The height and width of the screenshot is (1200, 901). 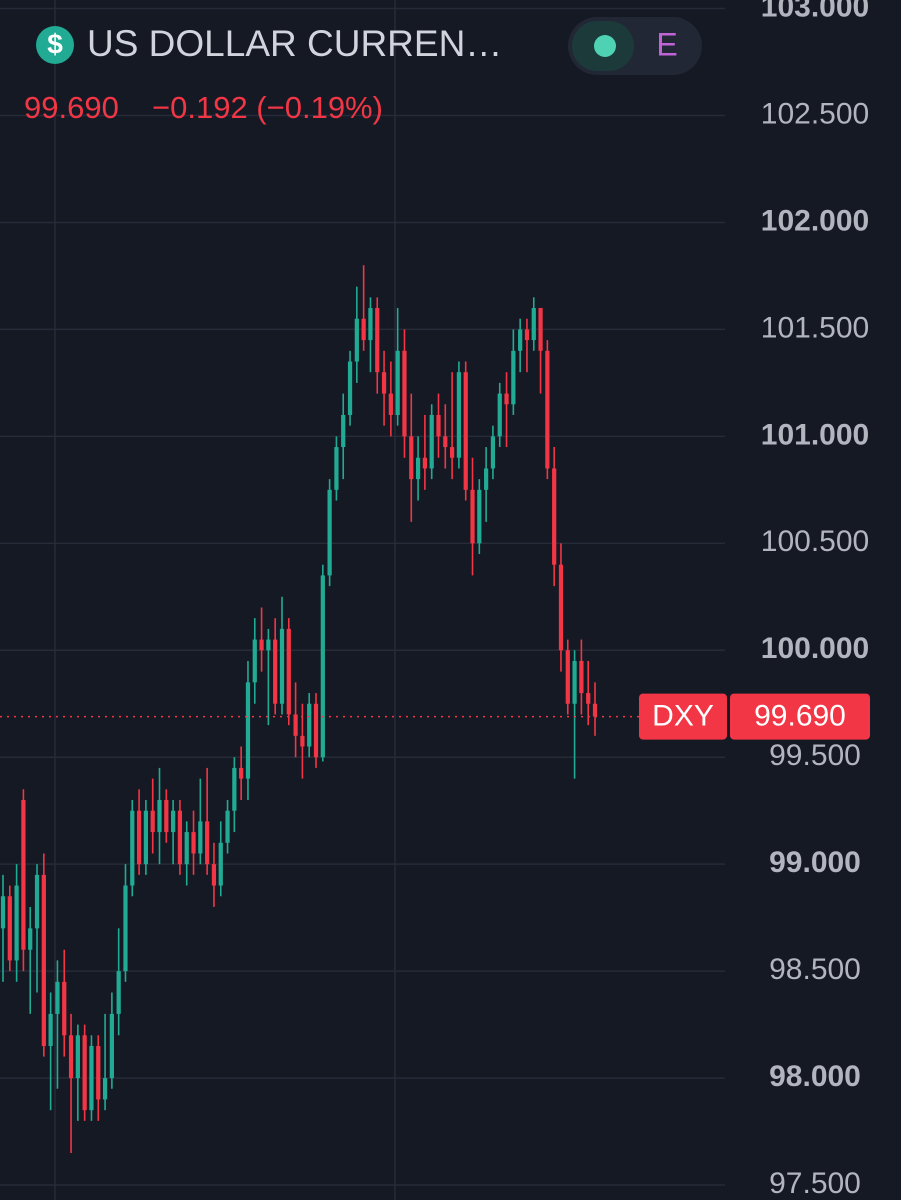 What do you see at coordinates (815, 434) in the screenshot?
I see `y-tick-label: 101.000` at bounding box center [815, 434].